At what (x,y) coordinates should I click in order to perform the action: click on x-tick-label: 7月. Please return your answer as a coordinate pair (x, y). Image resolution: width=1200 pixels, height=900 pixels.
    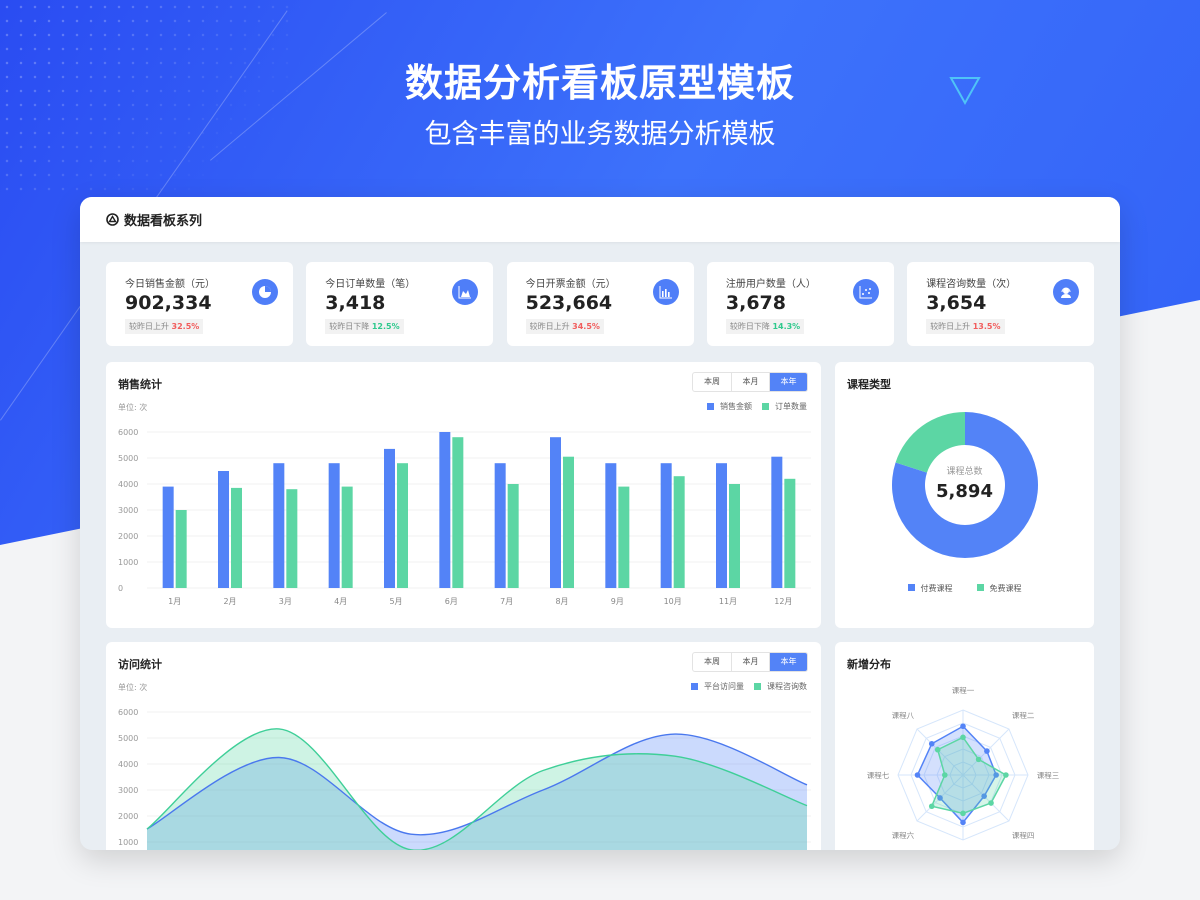
    Looking at the image, I should click on (506, 601).